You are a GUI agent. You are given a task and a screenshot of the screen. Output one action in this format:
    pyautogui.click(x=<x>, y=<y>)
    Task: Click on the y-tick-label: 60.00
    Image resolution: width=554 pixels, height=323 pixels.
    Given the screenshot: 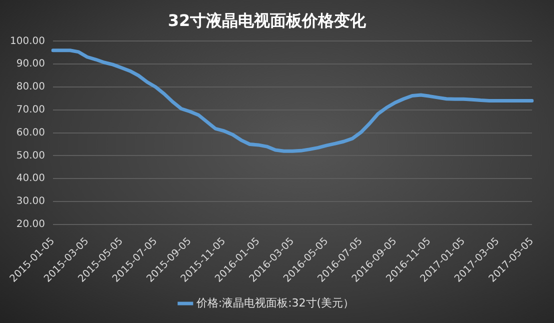 What is the action you would take?
    pyautogui.click(x=30, y=132)
    